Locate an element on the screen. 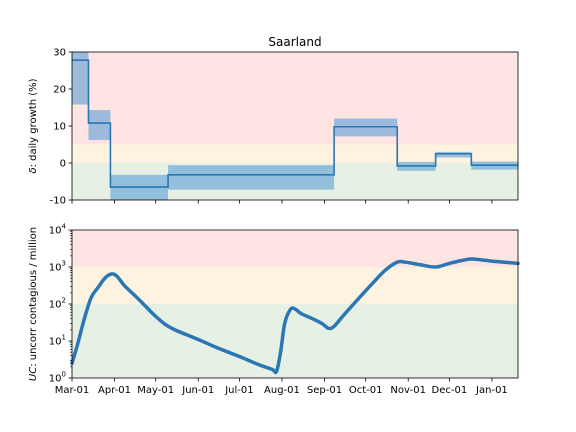 This screenshot has width=576, height=432. growth-y-tick-label-0: -10 is located at coordinates (58, 201).